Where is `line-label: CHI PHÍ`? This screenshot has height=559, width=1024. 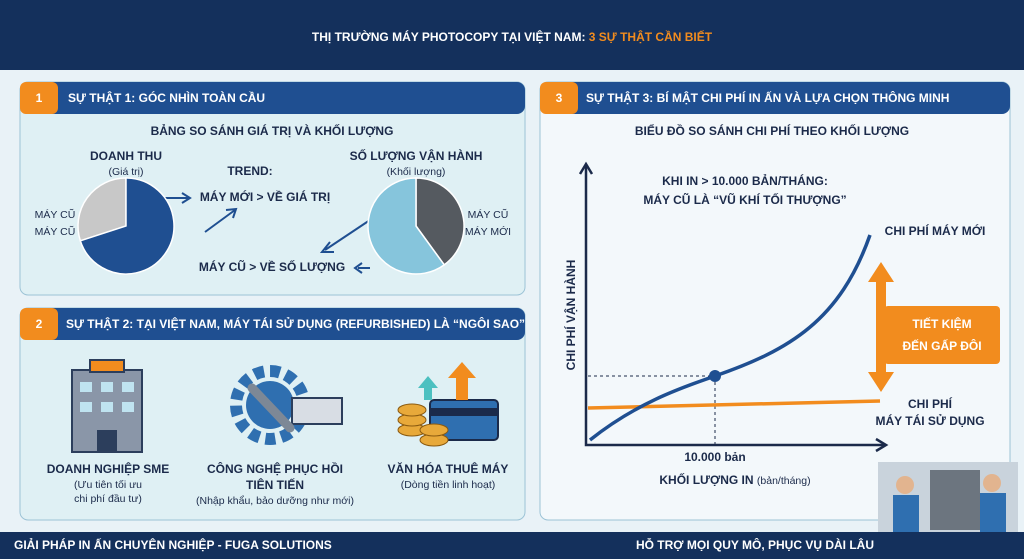 line-label: CHI PHÍ is located at coordinates (930, 403).